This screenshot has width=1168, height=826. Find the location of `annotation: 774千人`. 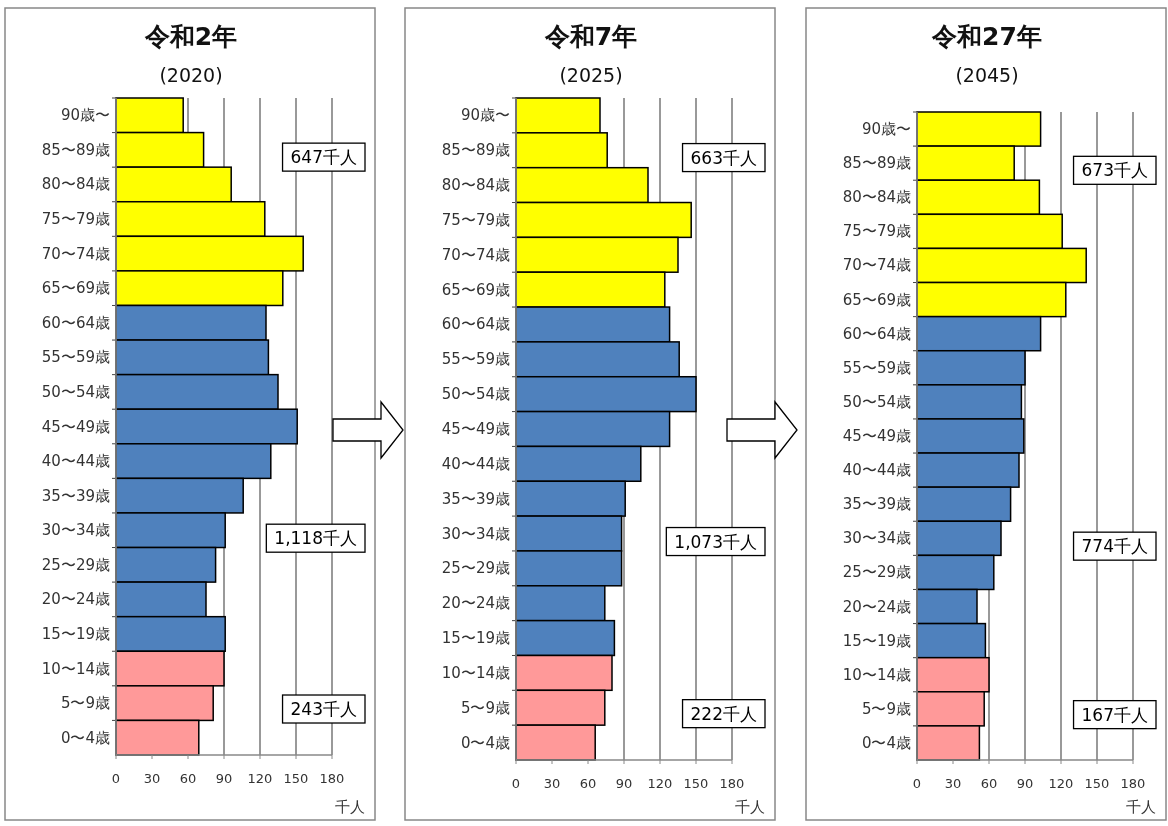

annotation: 774千人 is located at coordinates (1114, 546).